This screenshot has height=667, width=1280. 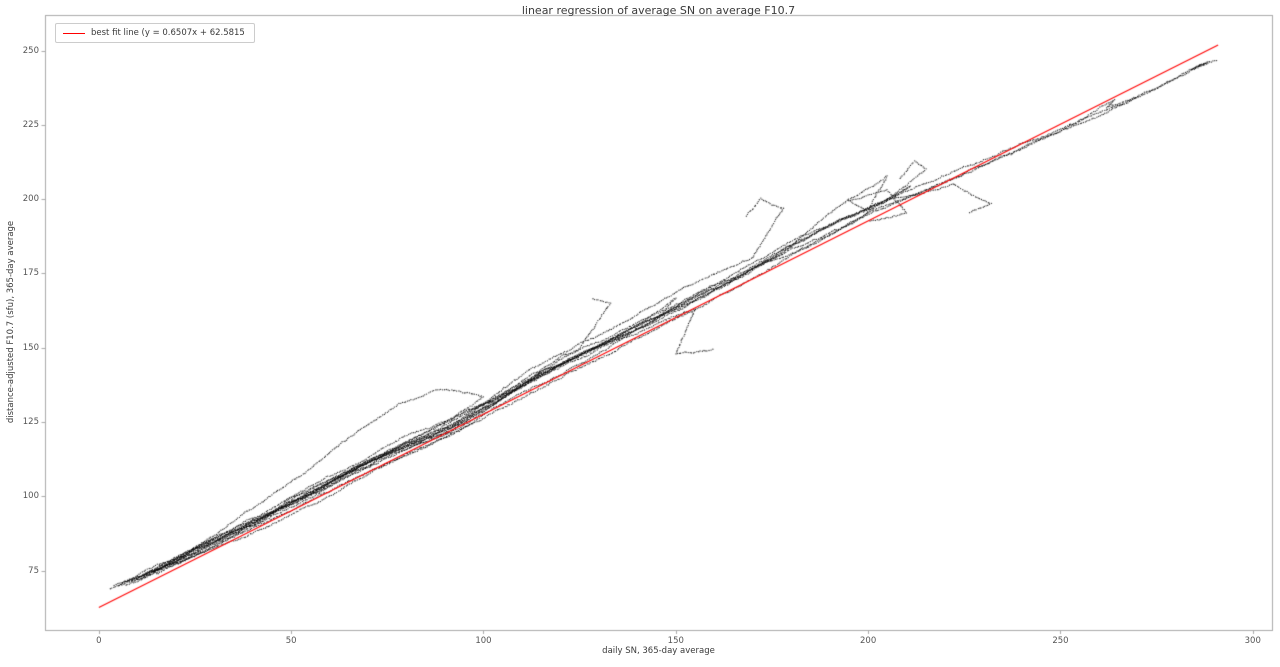 What do you see at coordinates (30, 199) in the screenshot?
I see `y-tick-label: 200` at bounding box center [30, 199].